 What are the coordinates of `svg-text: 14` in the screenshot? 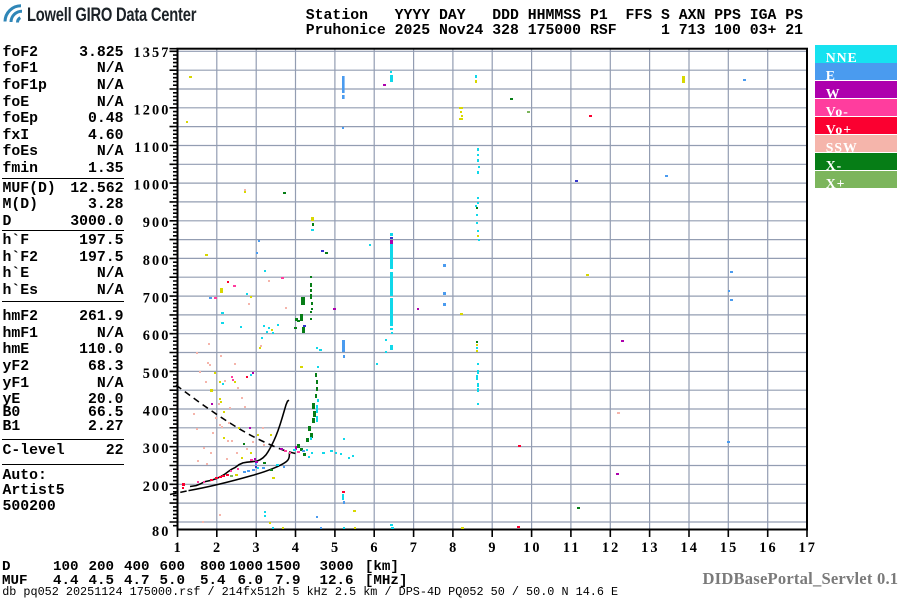 It's located at (690, 548).